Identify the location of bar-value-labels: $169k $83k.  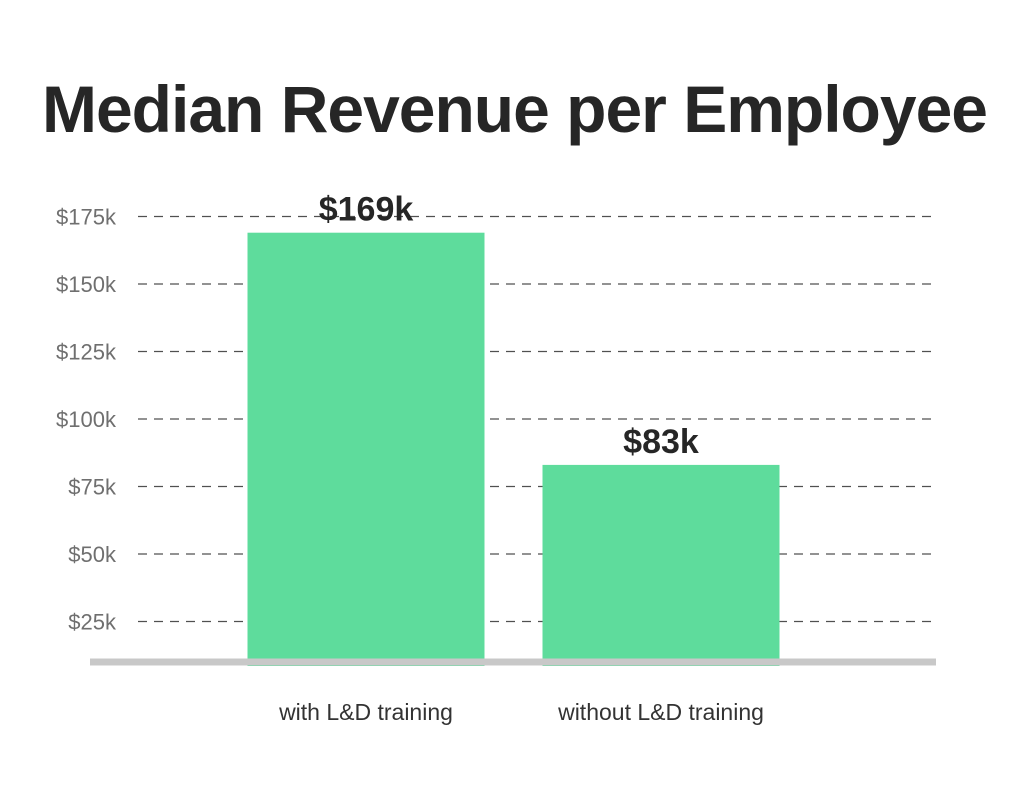
(509, 326).